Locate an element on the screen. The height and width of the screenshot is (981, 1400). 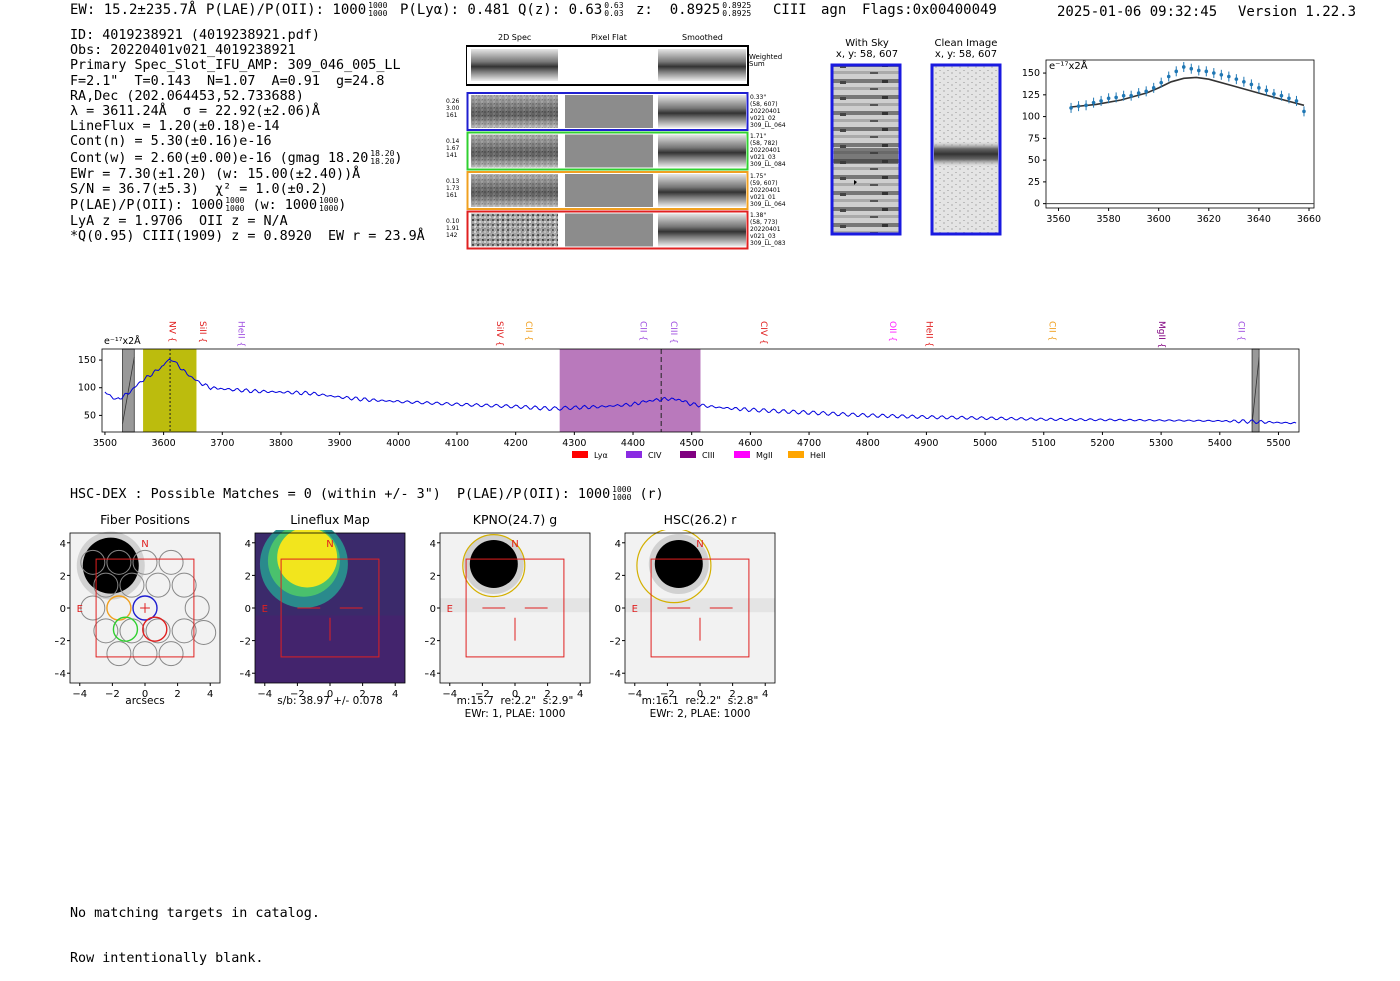
stamp-xlabel: arcsecs is located at coordinates (145, 701).